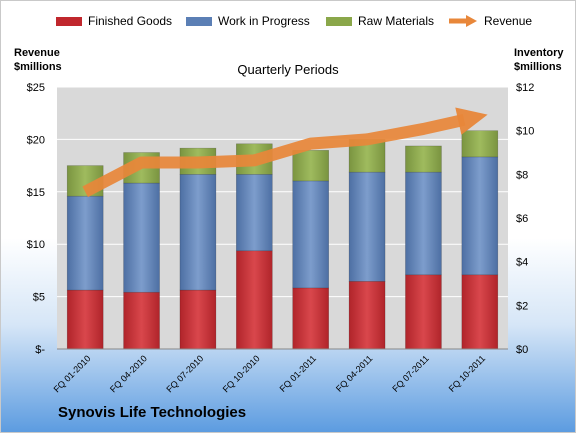  What do you see at coordinates (152, 412) in the screenshot?
I see `company-name: Synovis Life Technologies` at bounding box center [152, 412].